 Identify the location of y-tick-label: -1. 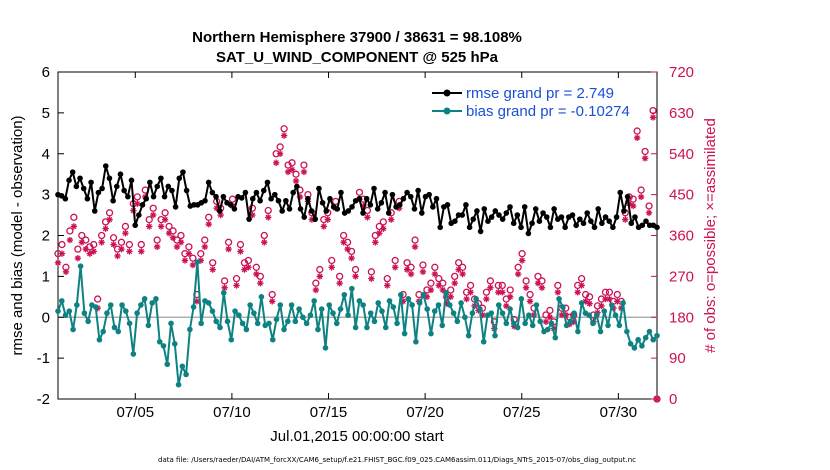
(43, 358).